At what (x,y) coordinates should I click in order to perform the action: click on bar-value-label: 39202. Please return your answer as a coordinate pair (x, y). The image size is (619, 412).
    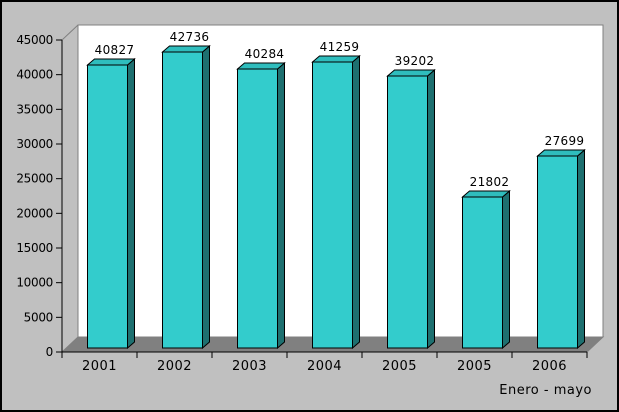
    Looking at the image, I should click on (415, 61).